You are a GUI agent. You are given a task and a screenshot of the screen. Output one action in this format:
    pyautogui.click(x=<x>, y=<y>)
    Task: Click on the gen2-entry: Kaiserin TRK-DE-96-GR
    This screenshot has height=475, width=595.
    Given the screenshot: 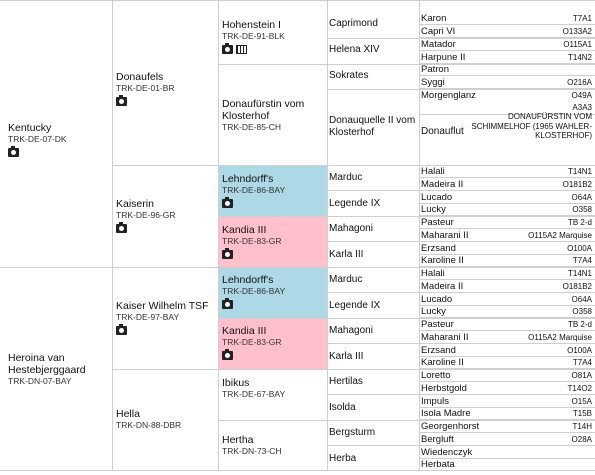 What is the action you would take?
    pyautogui.click(x=166, y=218)
    